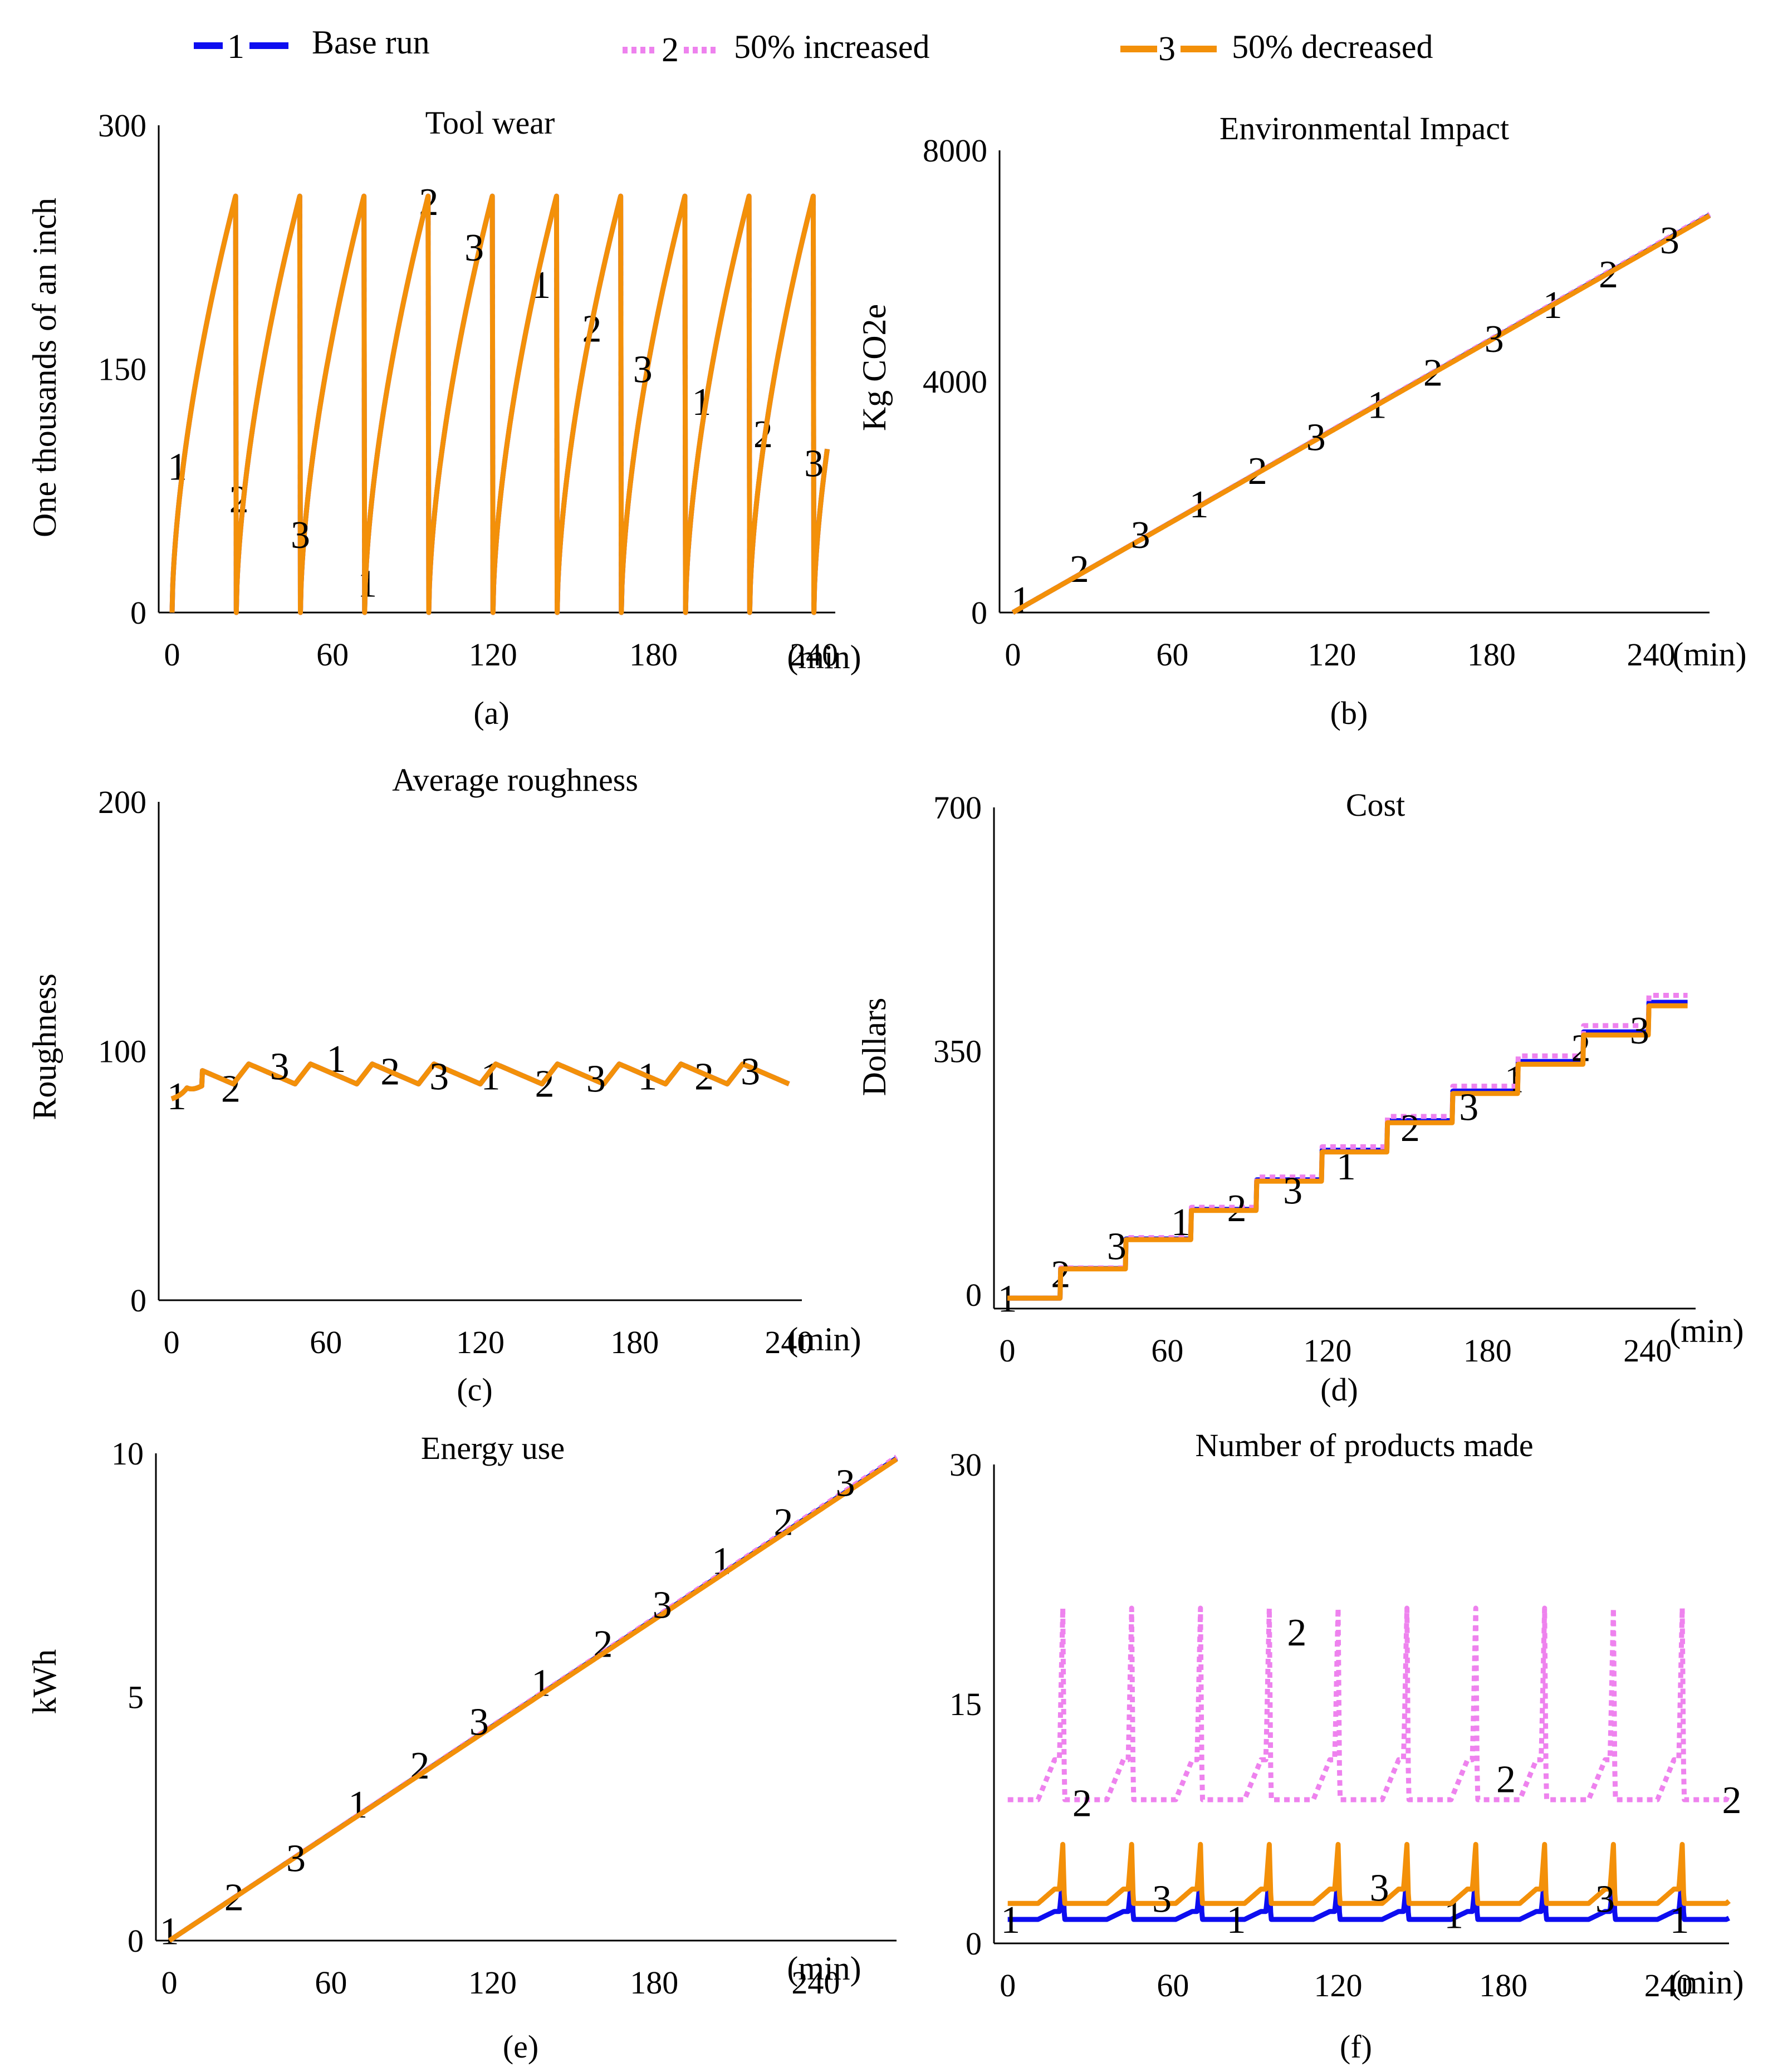 Image resolution: width=1768 pixels, height=2072 pixels. What do you see at coordinates (1349, 713) in the screenshot?
I see `chart-caption: (b)` at bounding box center [1349, 713].